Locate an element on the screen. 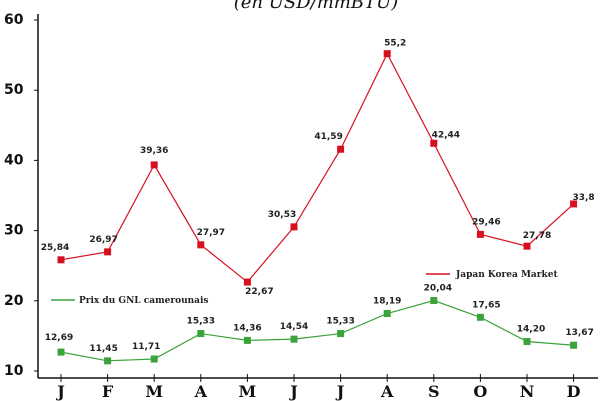 Image resolution: width=604 pixels, height=401 pixels. legend-label: Japan Korea Market is located at coordinates (506, 275).